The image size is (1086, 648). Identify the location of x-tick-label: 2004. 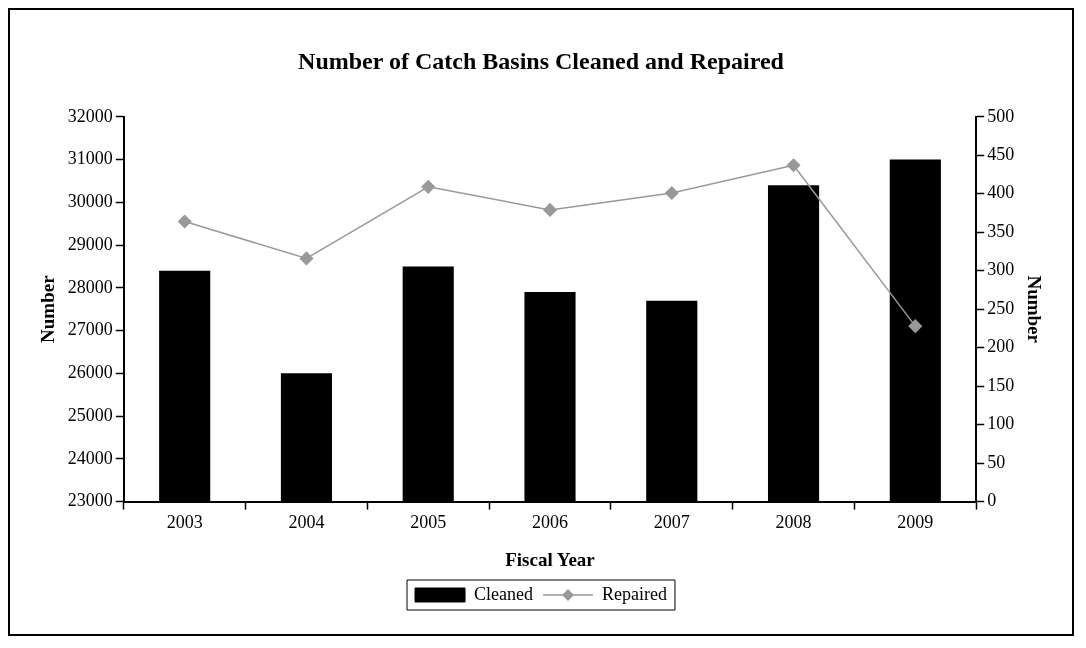
(306, 522).